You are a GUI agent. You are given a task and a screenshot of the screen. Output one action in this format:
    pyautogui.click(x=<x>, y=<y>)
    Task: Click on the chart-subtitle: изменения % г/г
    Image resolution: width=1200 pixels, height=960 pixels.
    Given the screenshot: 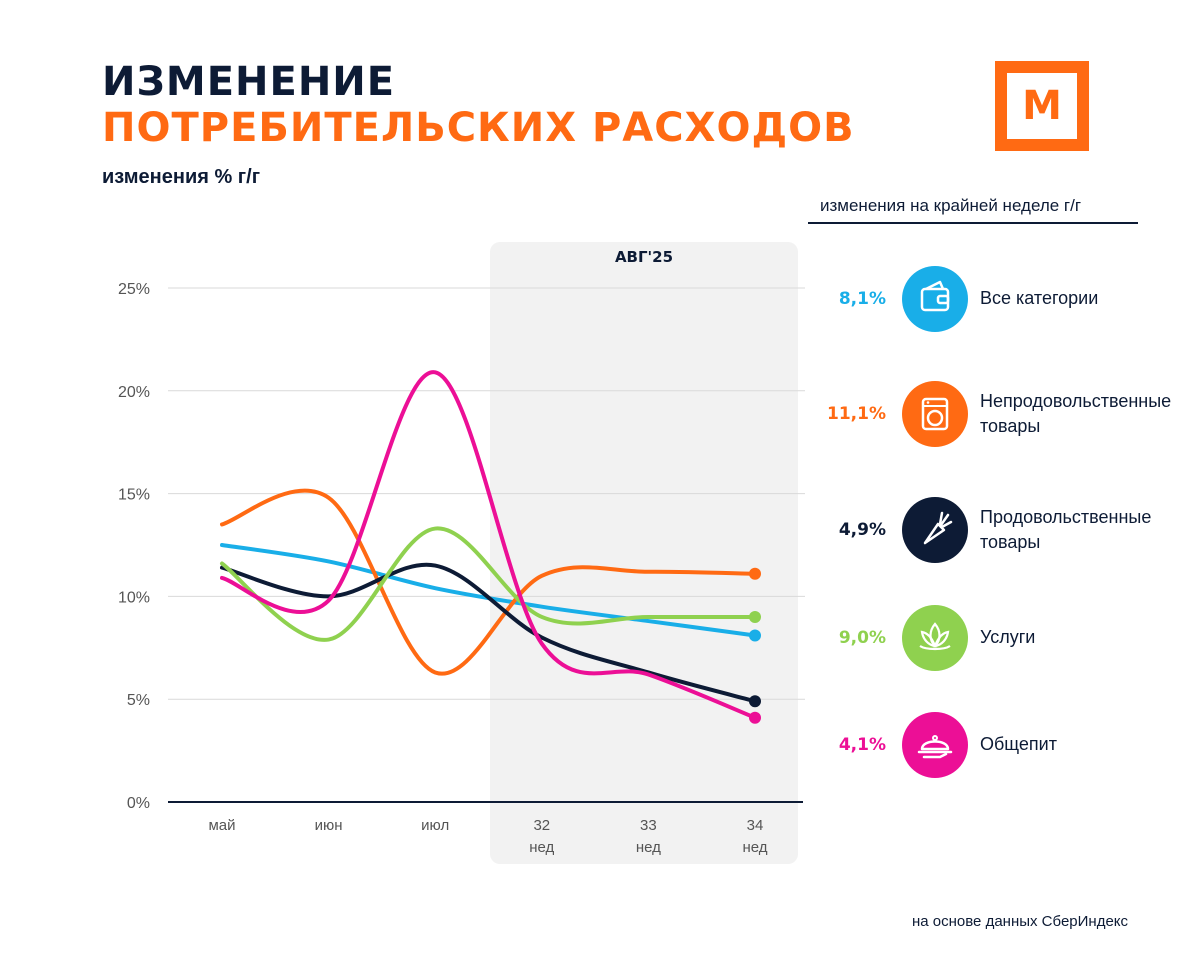 What is the action you would take?
    pyautogui.click(x=181, y=177)
    